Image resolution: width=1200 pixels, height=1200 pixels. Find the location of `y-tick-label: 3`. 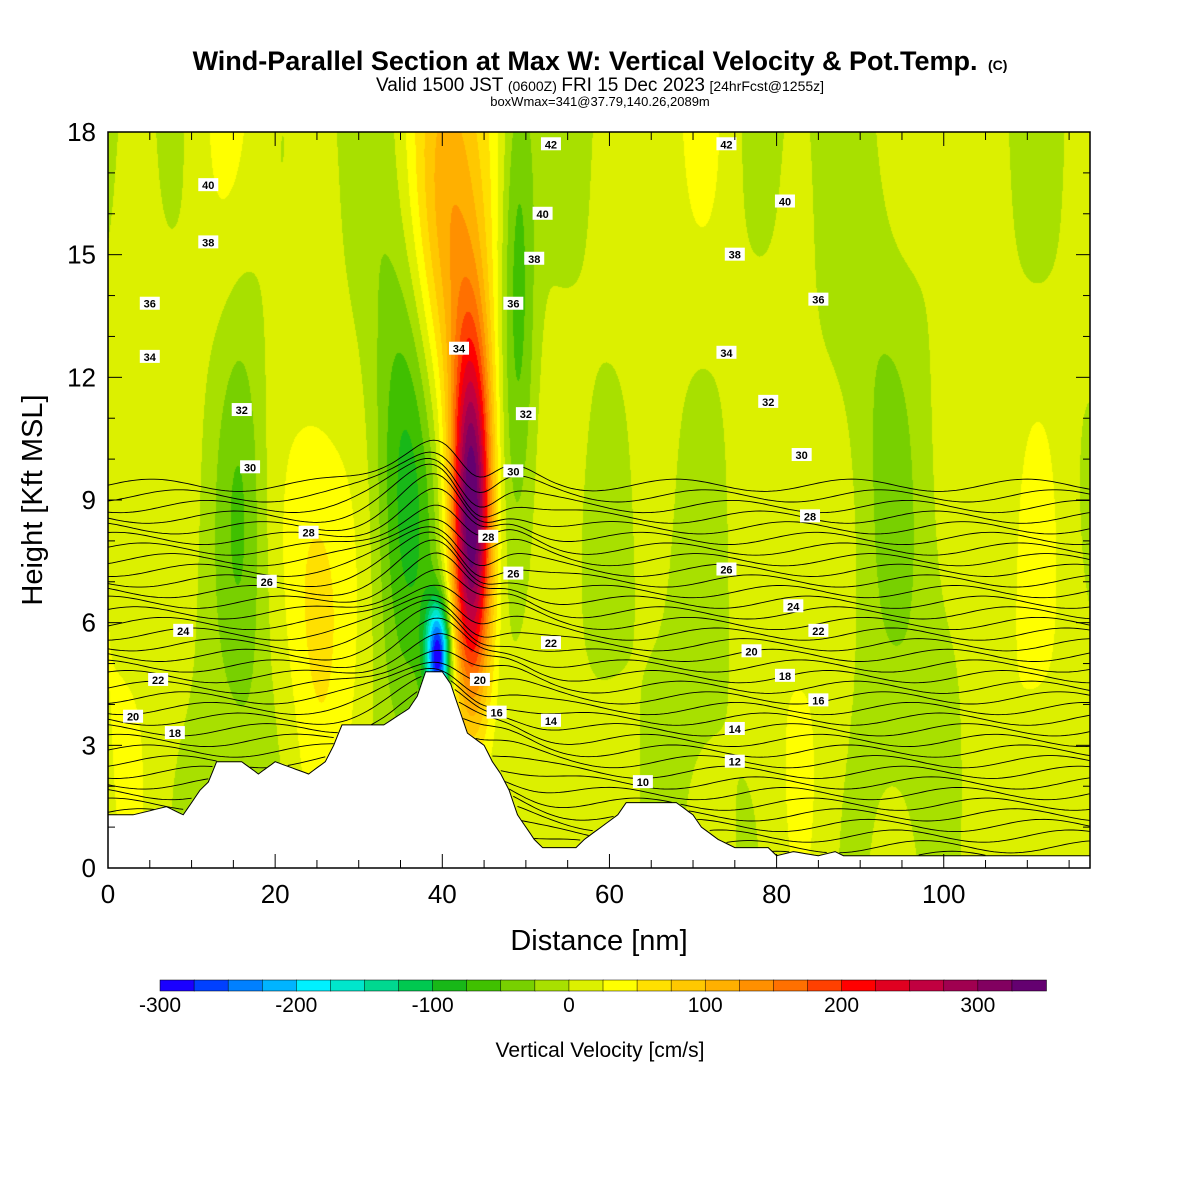

y-tick-label: 3 is located at coordinates (89, 745).